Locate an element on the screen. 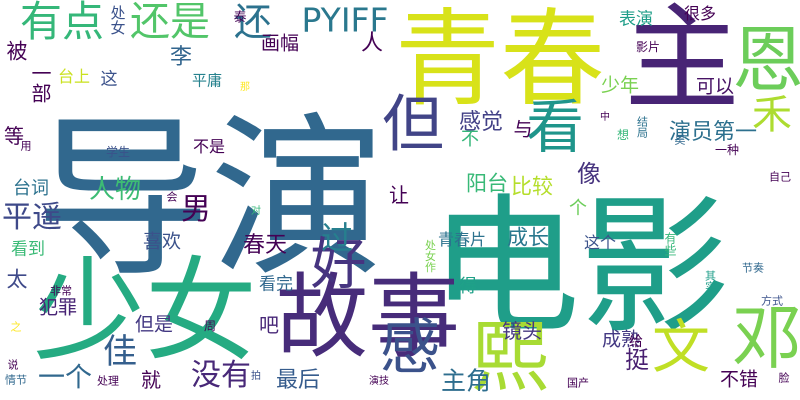  cloud-word: 成熟 is located at coordinates (621, 339).